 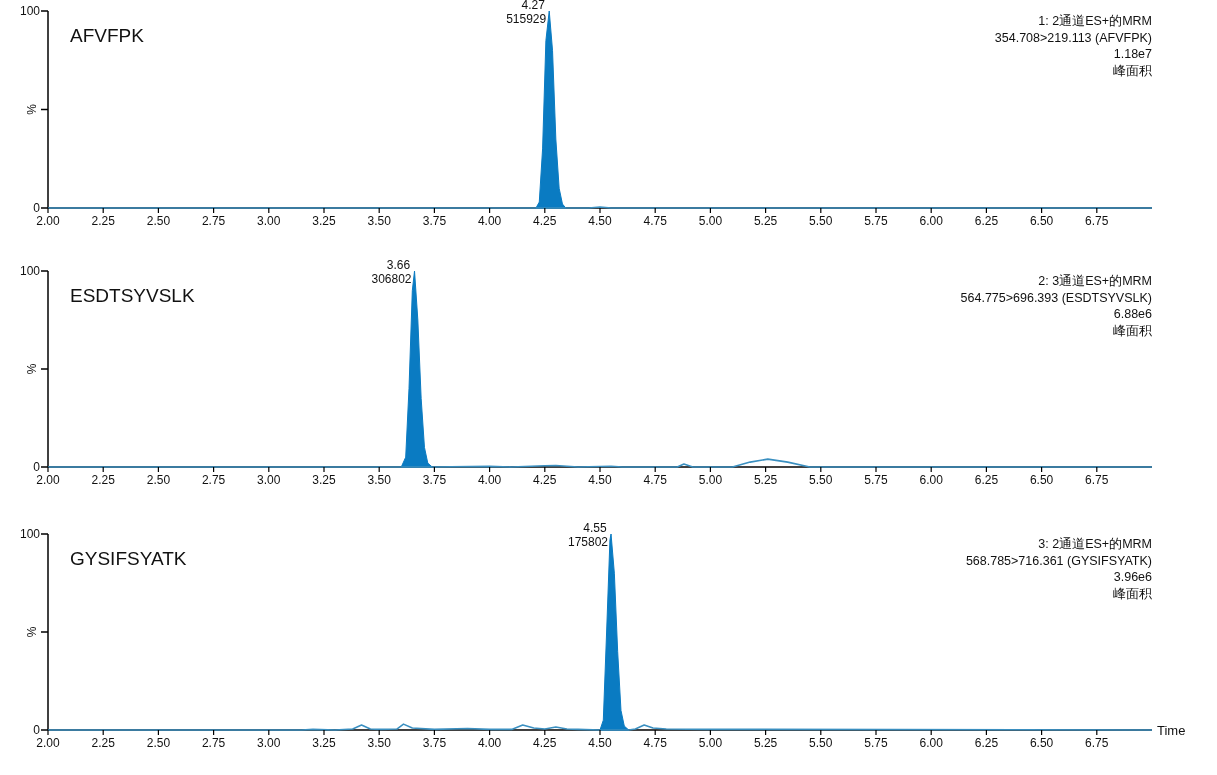 I want to click on annotation: 564.775>696.393 (ESDTSYVSLK), so click(x=1056, y=297).